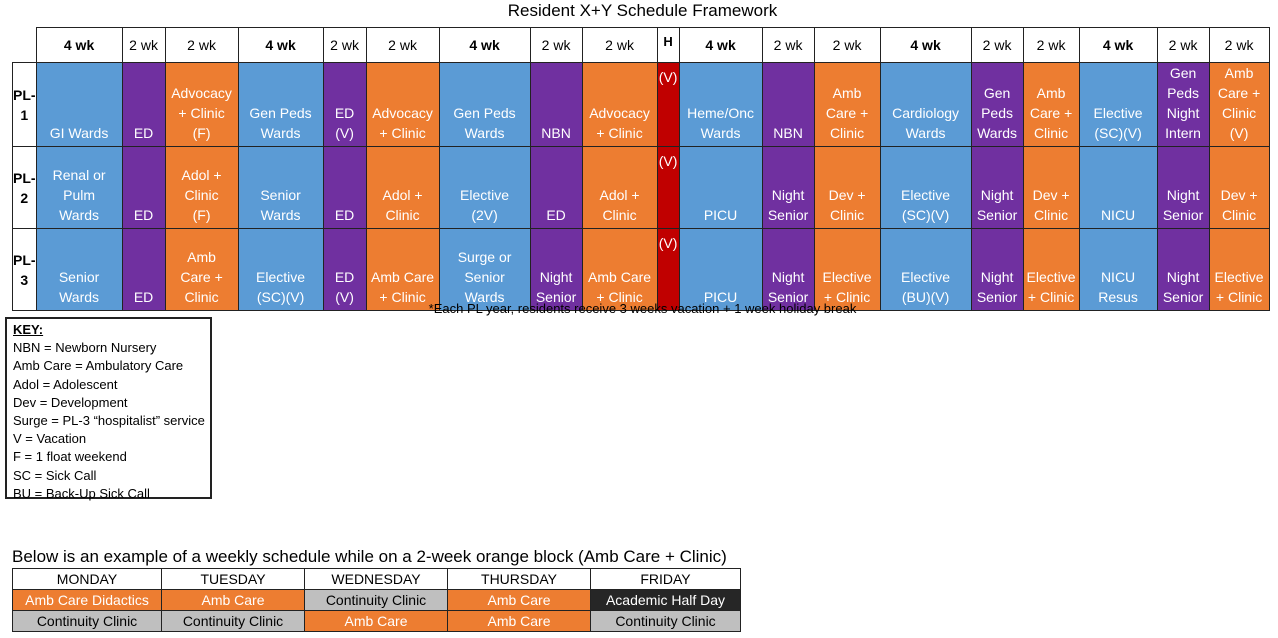 This screenshot has height=638, width=1278. What do you see at coordinates (344, 297) in the screenshot?
I see `rotation-text: (V)` at bounding box center [344, 297].